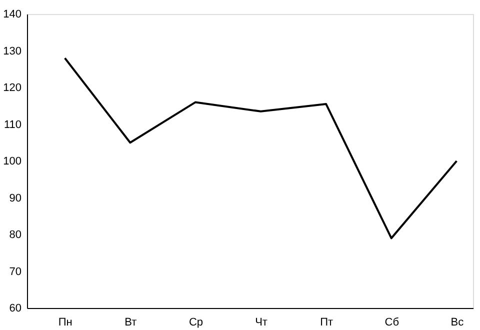  Describe the element at coordinates (12, 51) in the screenshot. I see `y-tick-label: 130` at that location.